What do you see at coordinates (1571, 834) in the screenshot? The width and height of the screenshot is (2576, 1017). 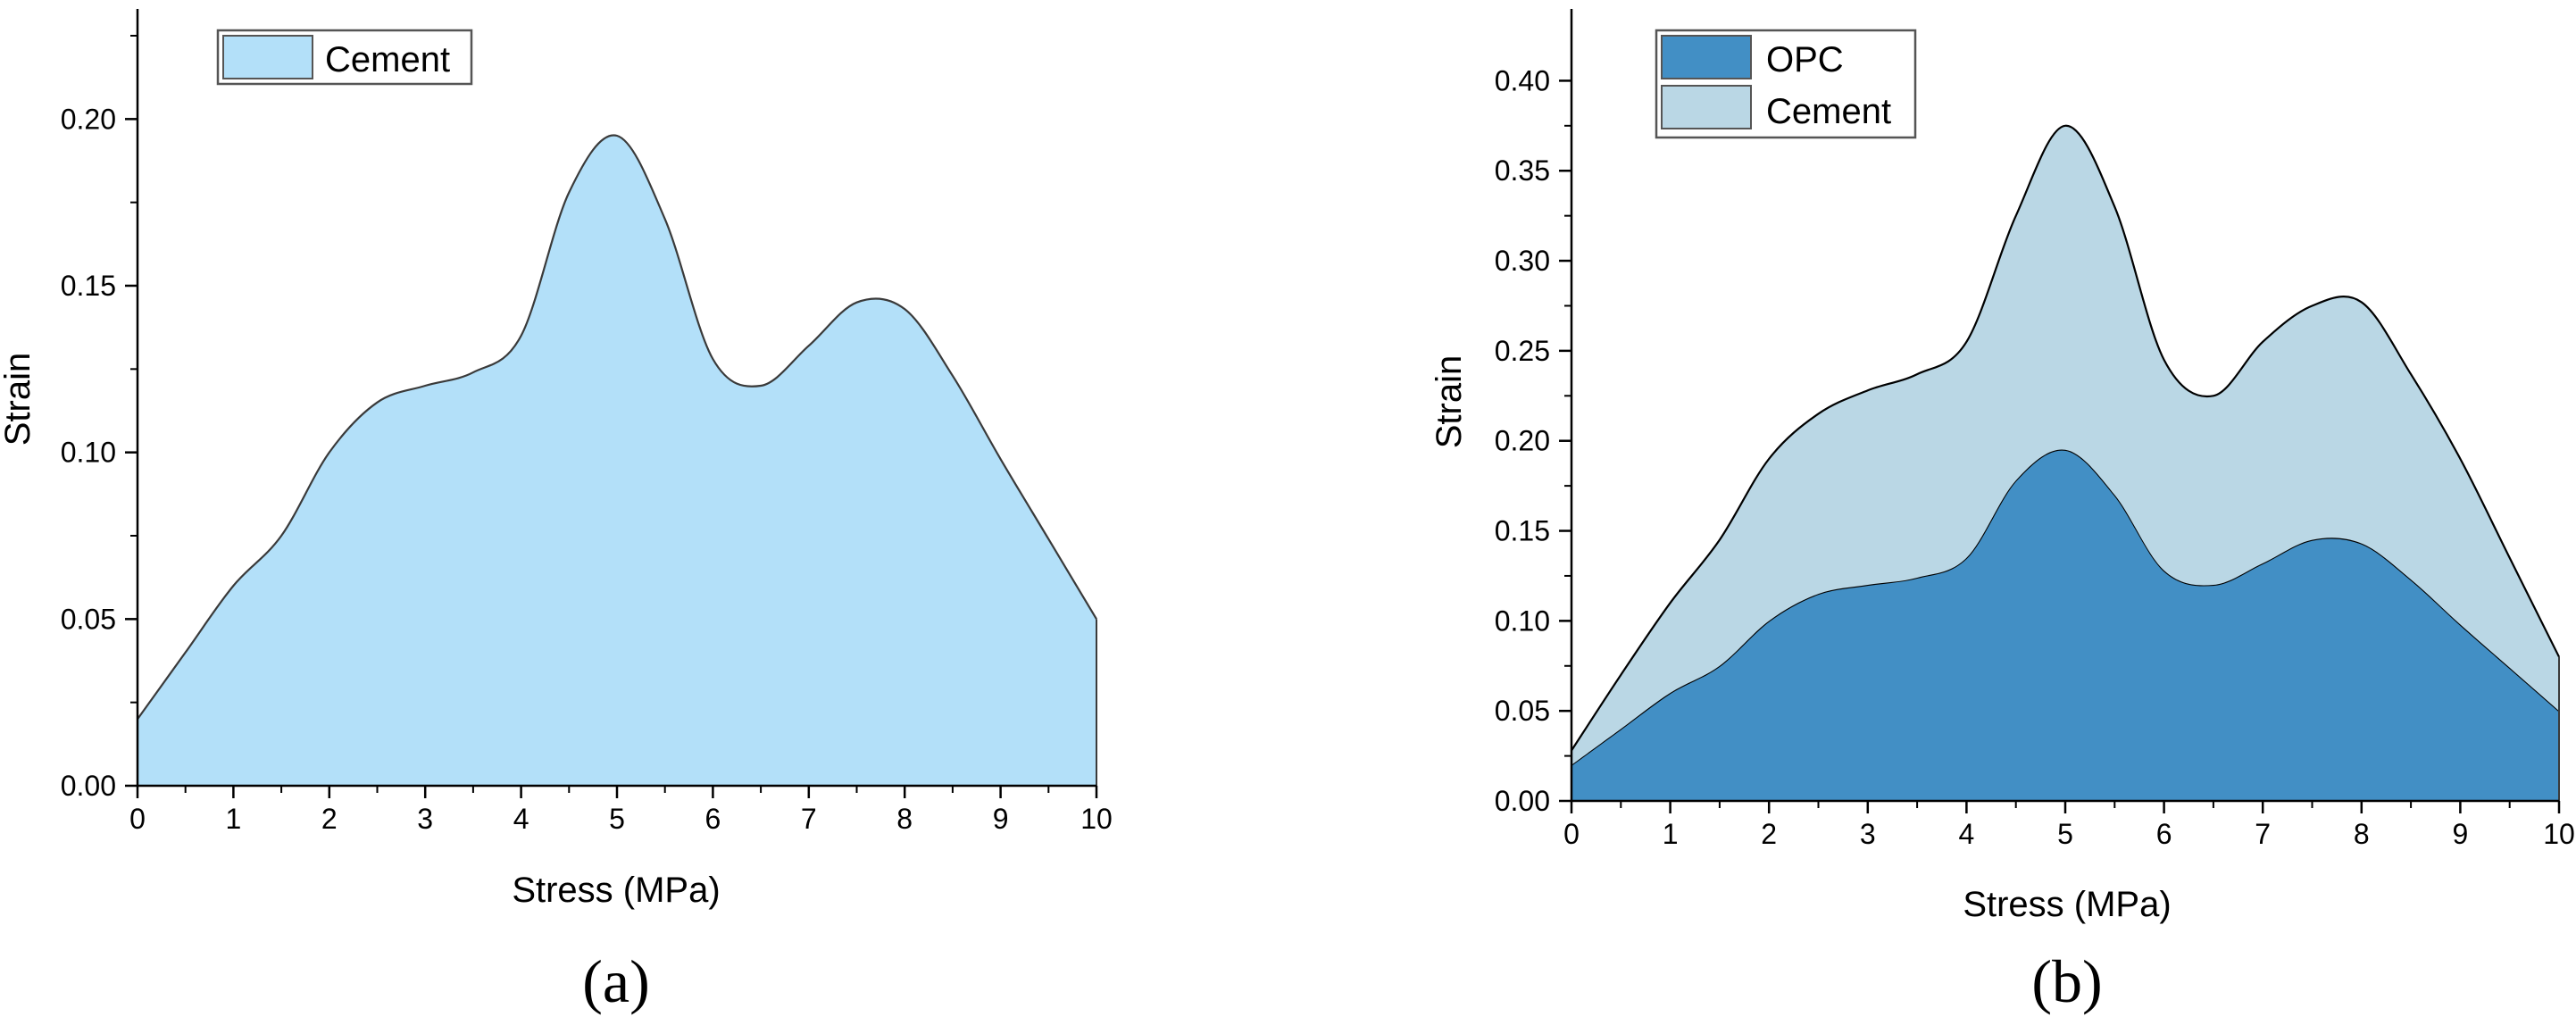 I see `panel-b-x-tick-label: 0` at bounding box center [1571, 834].